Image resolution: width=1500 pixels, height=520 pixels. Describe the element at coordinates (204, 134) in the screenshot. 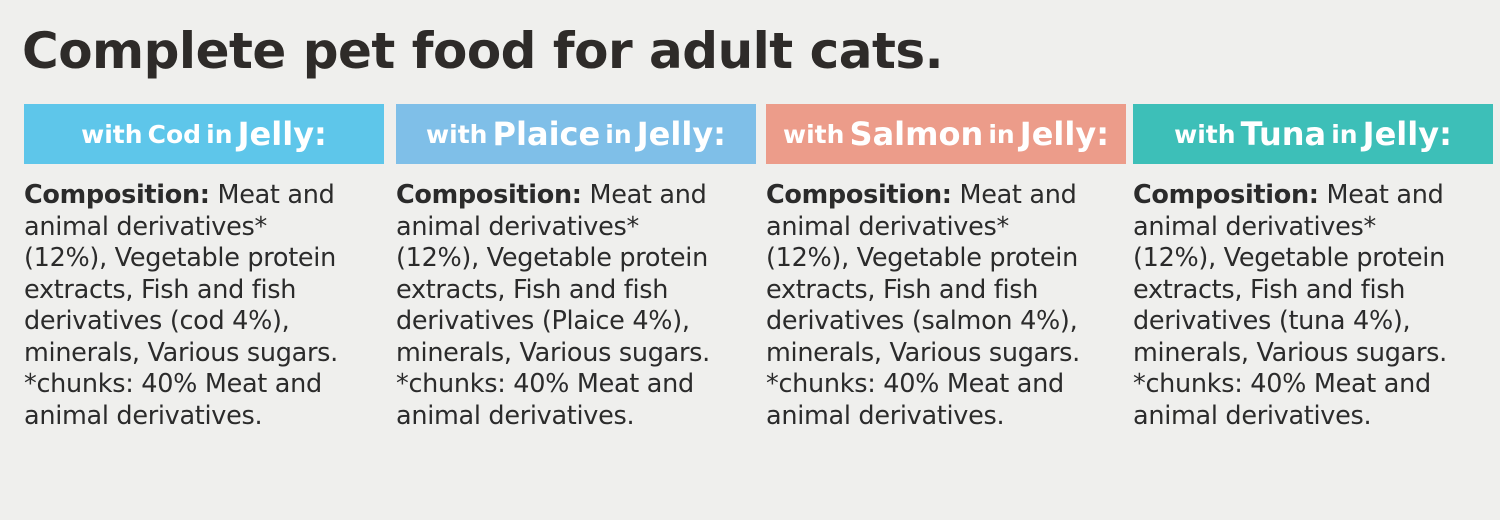

I see `variant-badge-cod: with Cod in Jelly:` at that location.